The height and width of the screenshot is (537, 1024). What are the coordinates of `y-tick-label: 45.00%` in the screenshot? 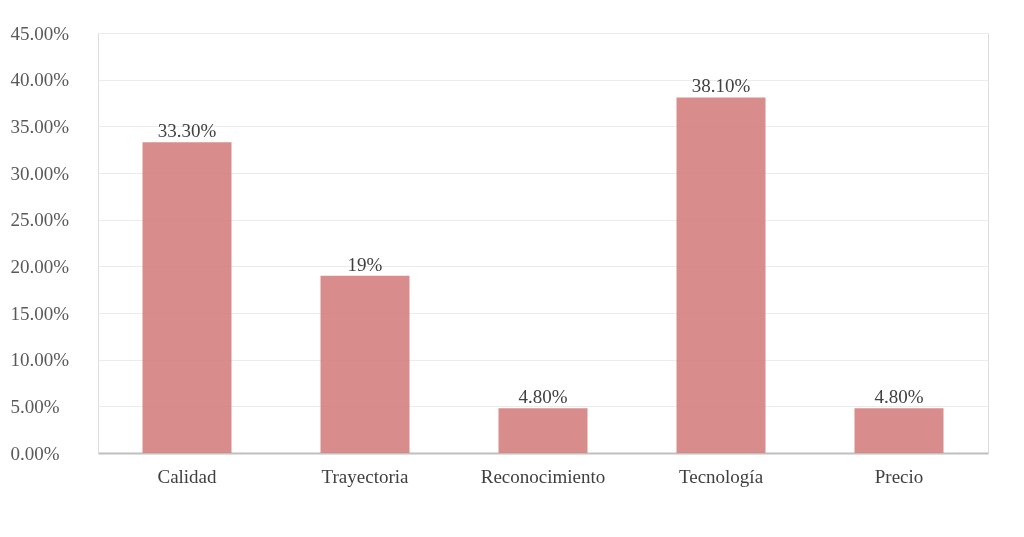 It's located at (40, 33).